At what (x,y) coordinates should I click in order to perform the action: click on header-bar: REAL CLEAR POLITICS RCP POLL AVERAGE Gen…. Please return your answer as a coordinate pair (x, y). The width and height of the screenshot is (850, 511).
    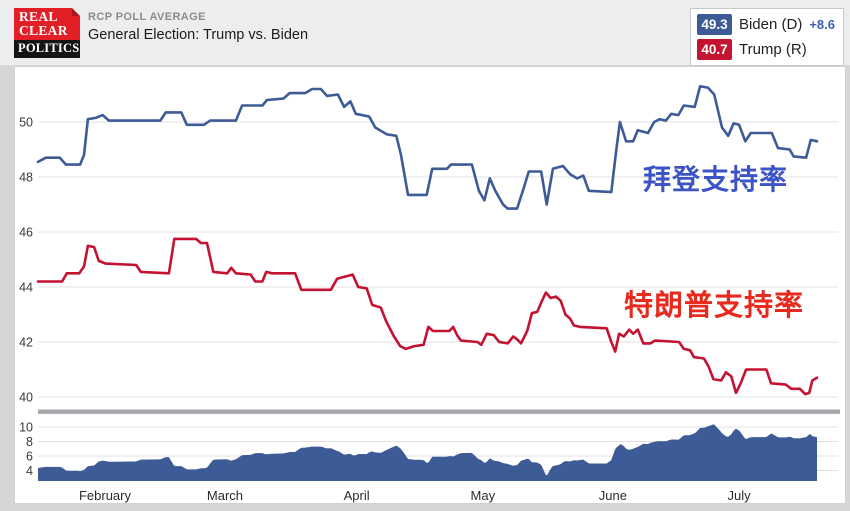
    Looking at the image, I should click on (425, 33).